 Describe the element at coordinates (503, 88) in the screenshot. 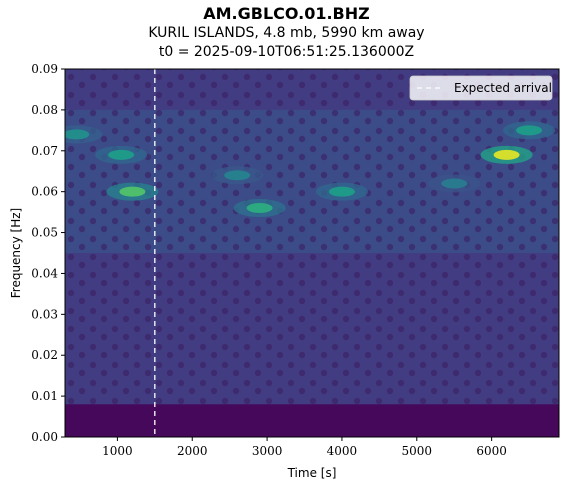

I see `legend-label: Expected arrival` at that location.